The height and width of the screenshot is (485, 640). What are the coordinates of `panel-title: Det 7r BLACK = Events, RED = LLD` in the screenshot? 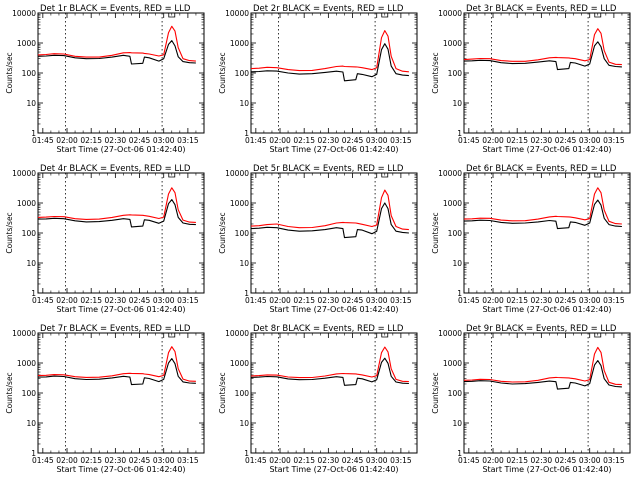 It's located at (115, 329).